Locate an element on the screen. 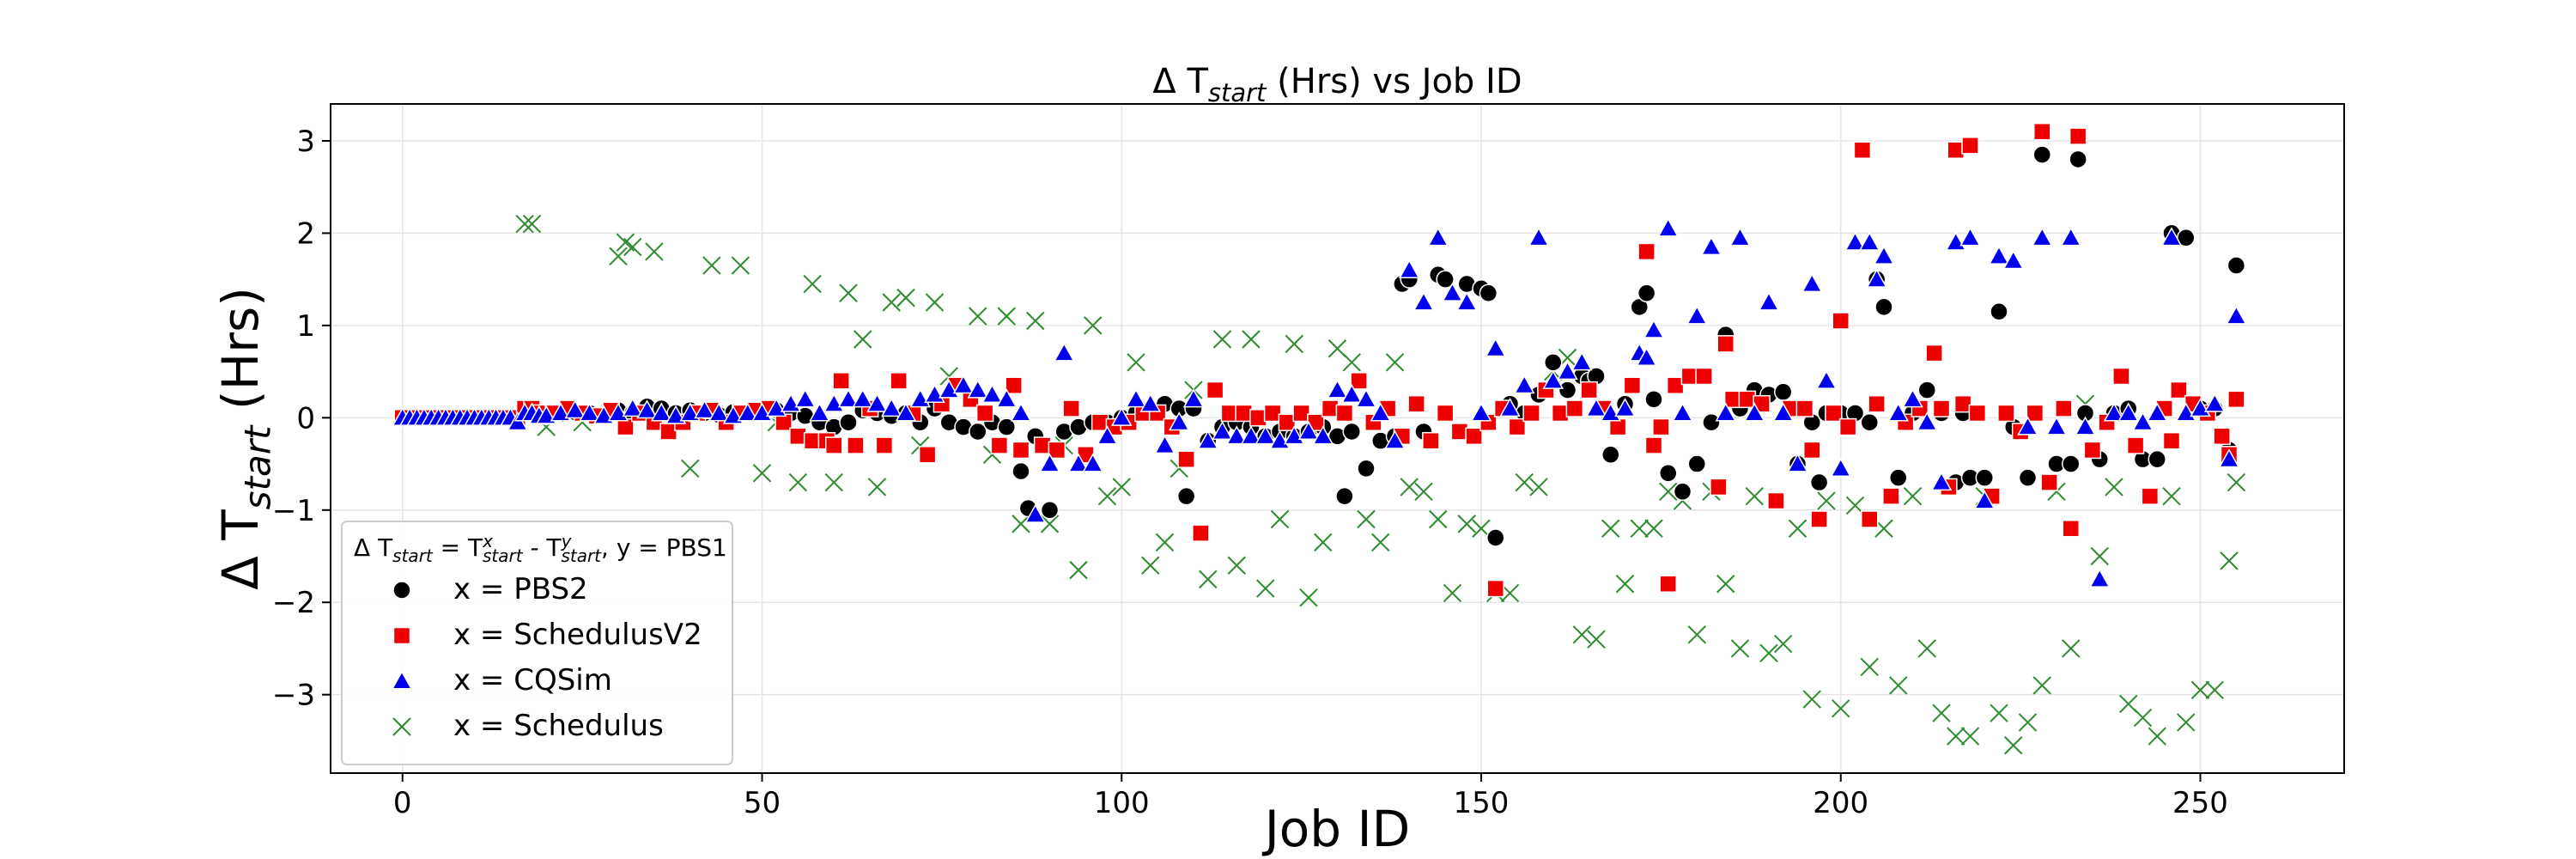 The width and height of the screenshot is (2576, 859). legend-marker is located at coordinates (401, 727).